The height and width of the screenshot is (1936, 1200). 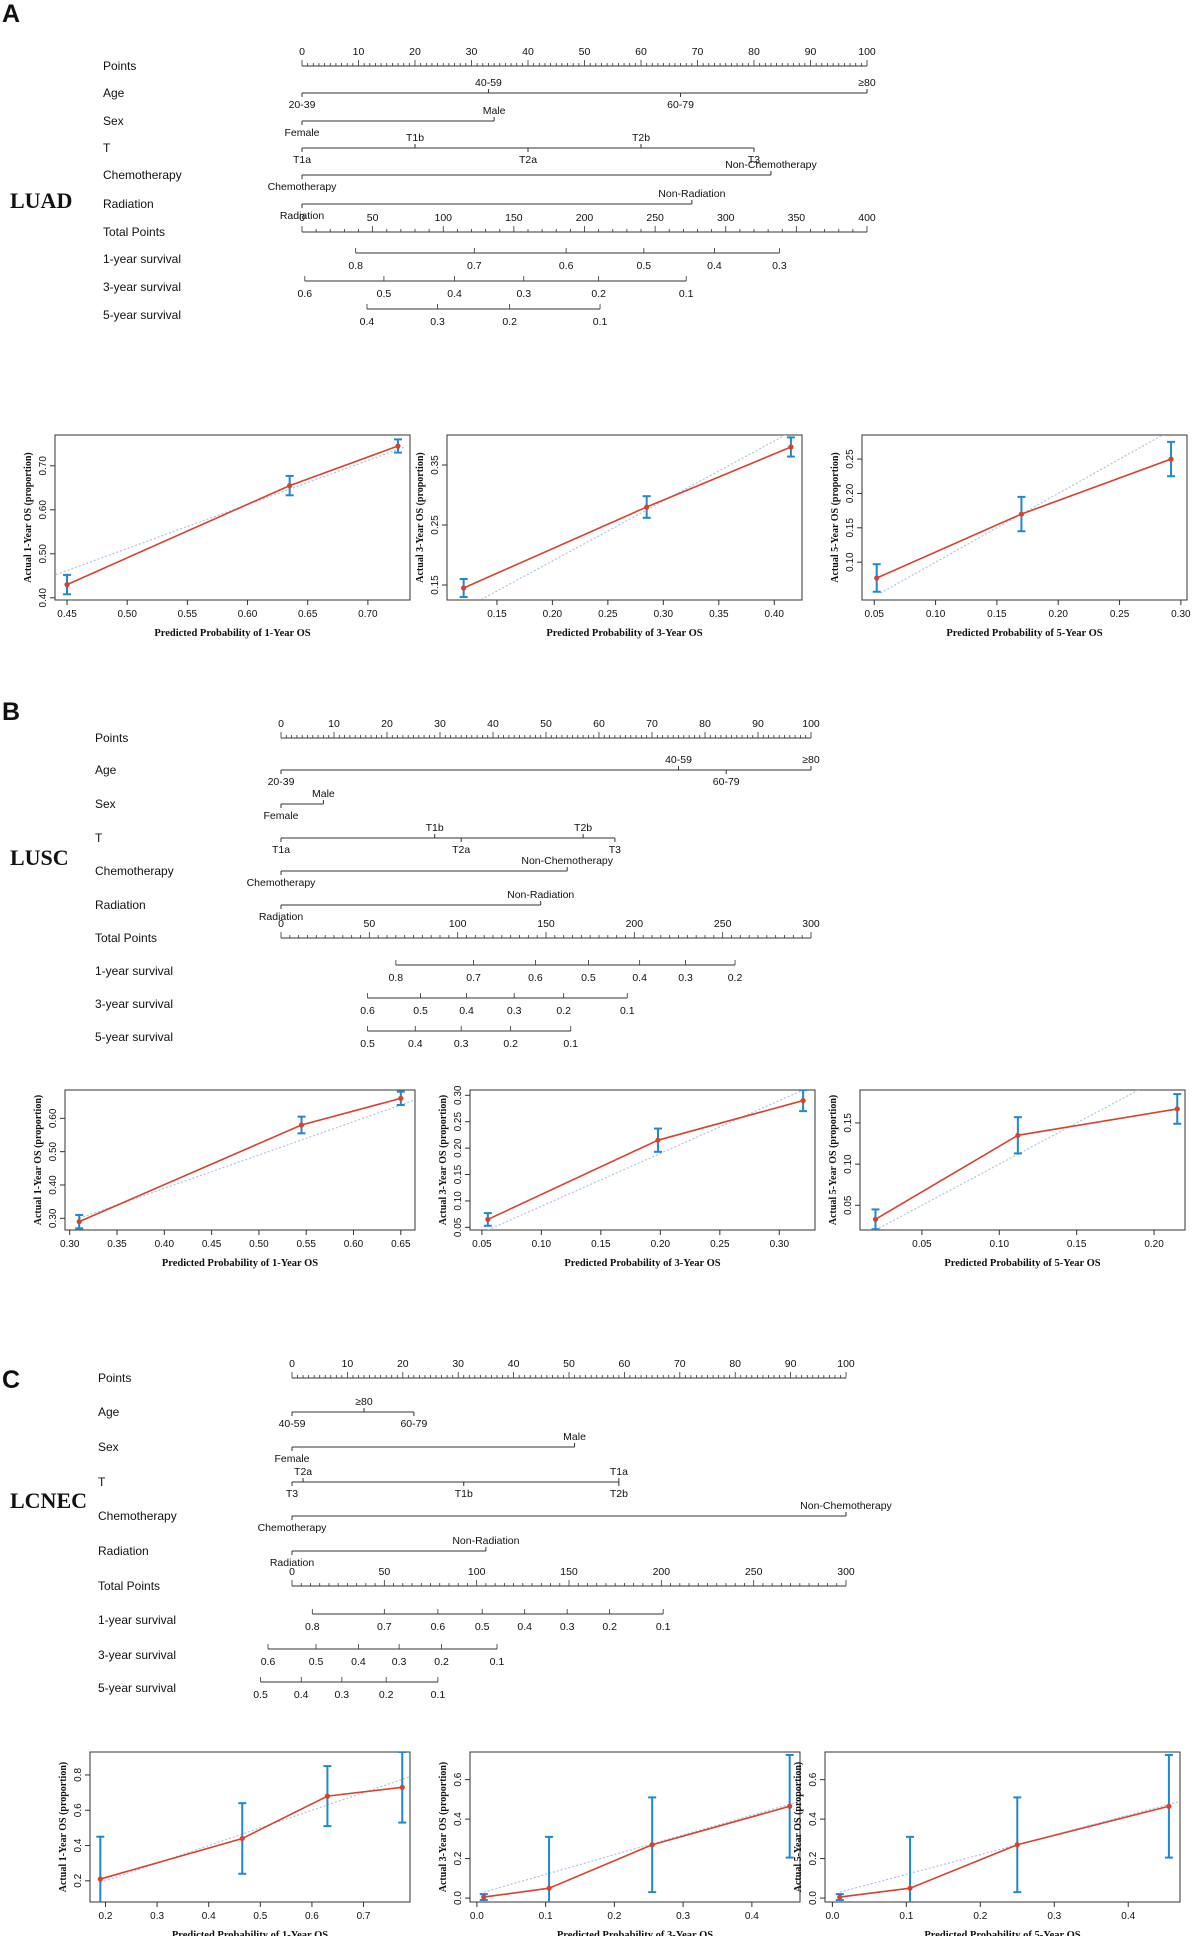 I want to click on nomogram-row-label: 1-year survival, so click(x=134, y=971).